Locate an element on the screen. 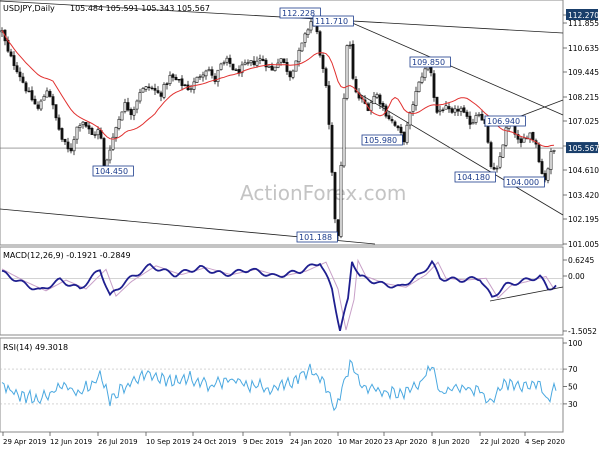 The height and width of the screenshot is (454, 600). top-price-tag is located at coordinates (582, 14).